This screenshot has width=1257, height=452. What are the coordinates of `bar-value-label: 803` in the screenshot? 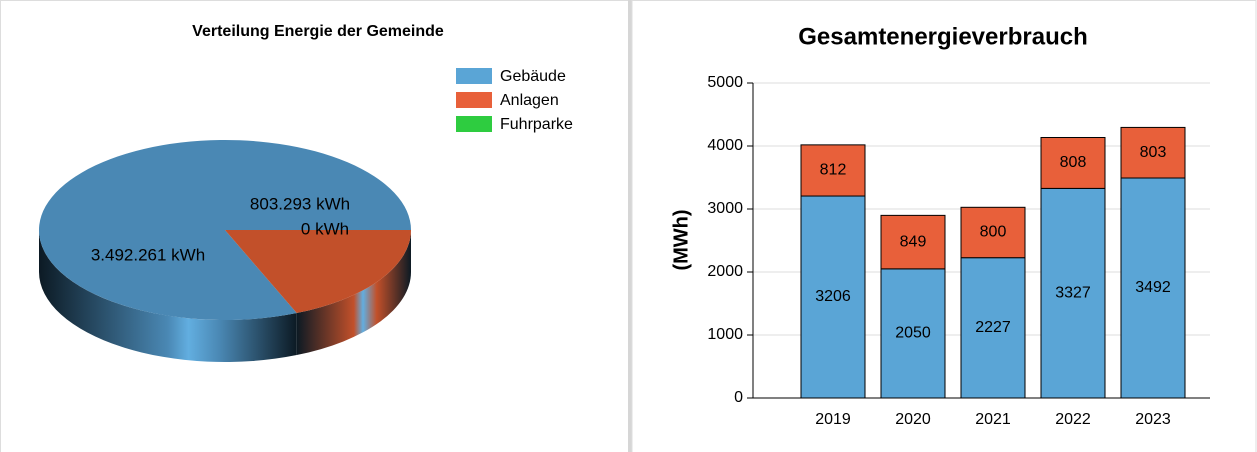 It's located at (1153, 152).